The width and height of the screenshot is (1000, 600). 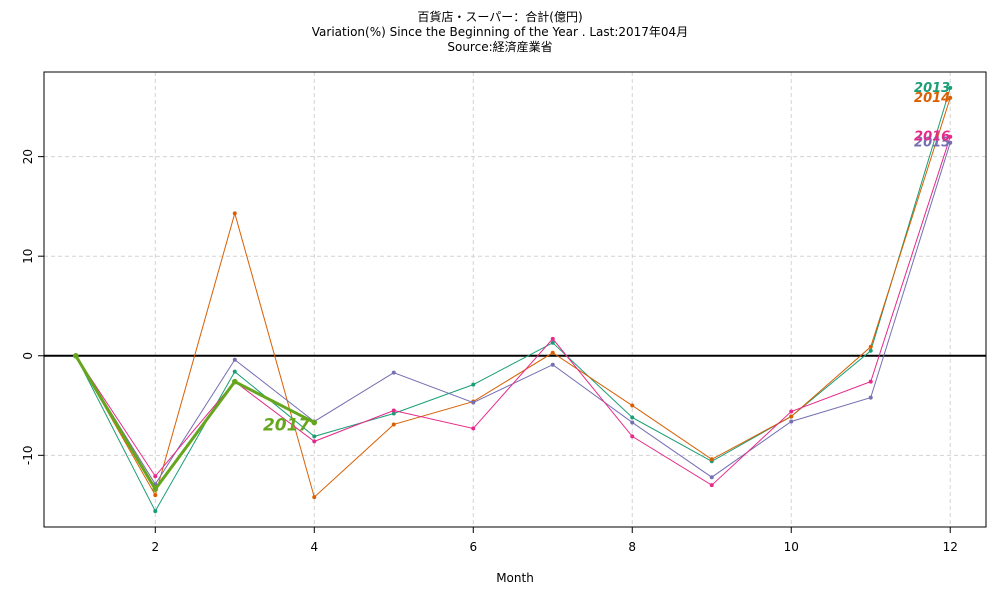 I want to click on y-tick-label: 10, so click(x=28, y=256).